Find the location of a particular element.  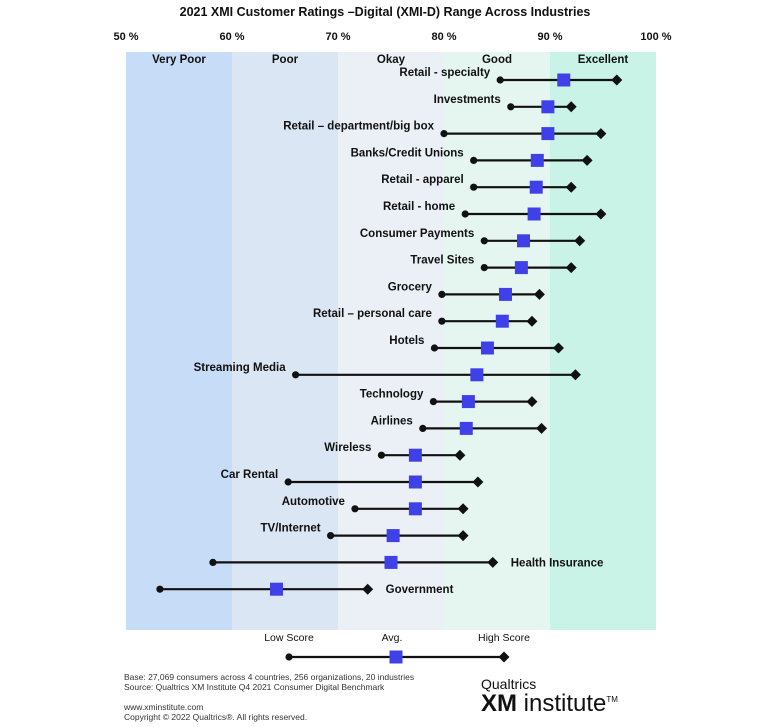

band-label-0: Very Poor is located at coordinates (179, 60).